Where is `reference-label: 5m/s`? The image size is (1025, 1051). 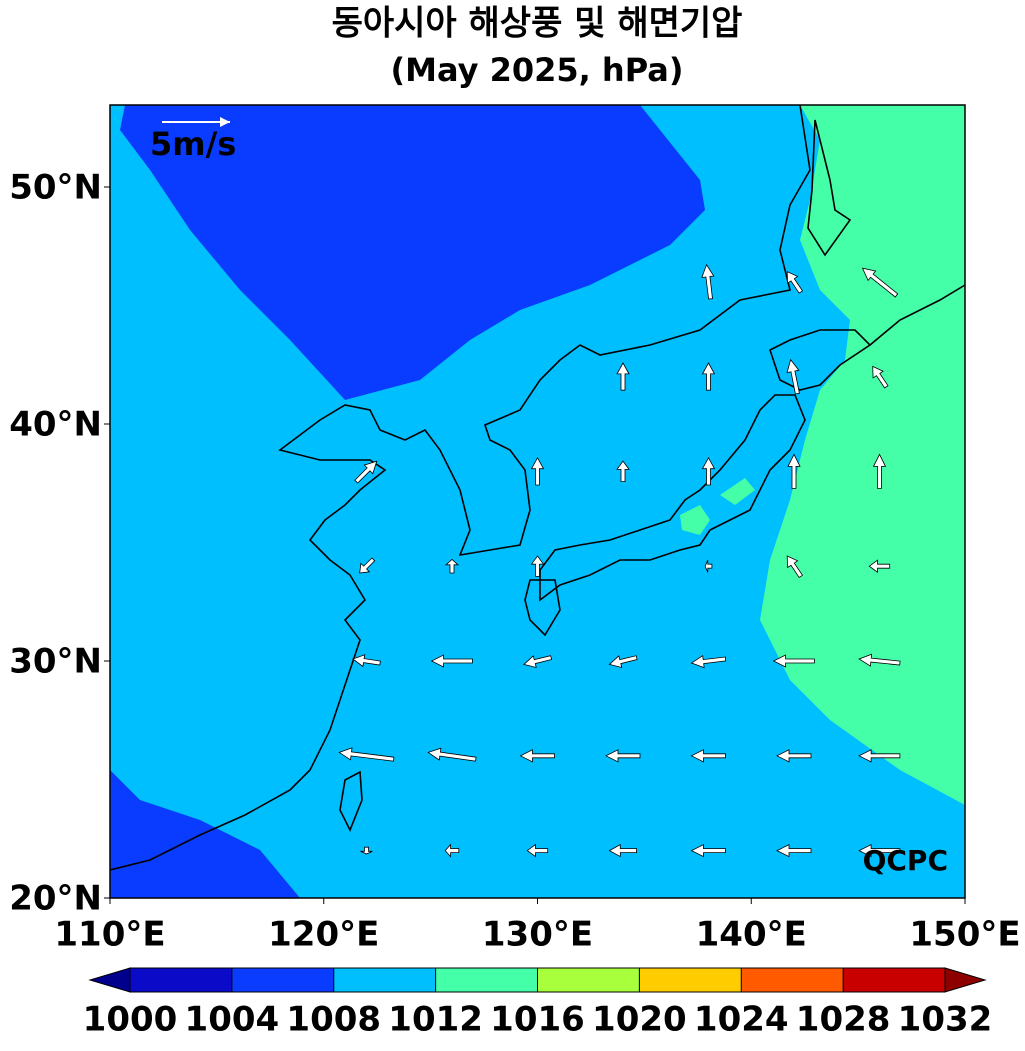 reference-label: 5m/s is located at coordinates (193, 144).